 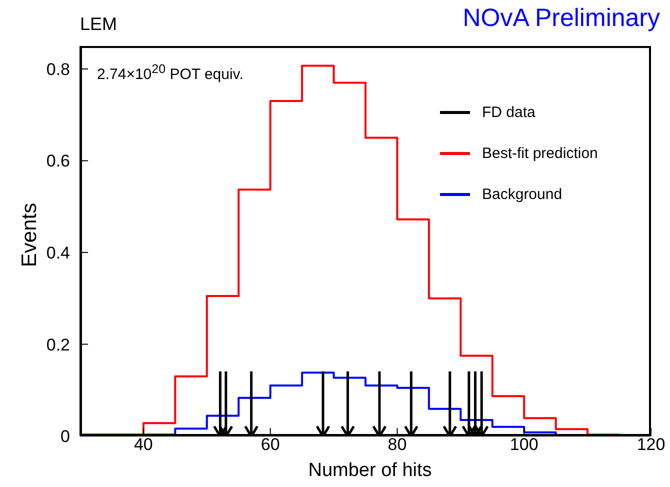 I want to click on x-axis-title: Number of hits, so click(x=370, y=471).